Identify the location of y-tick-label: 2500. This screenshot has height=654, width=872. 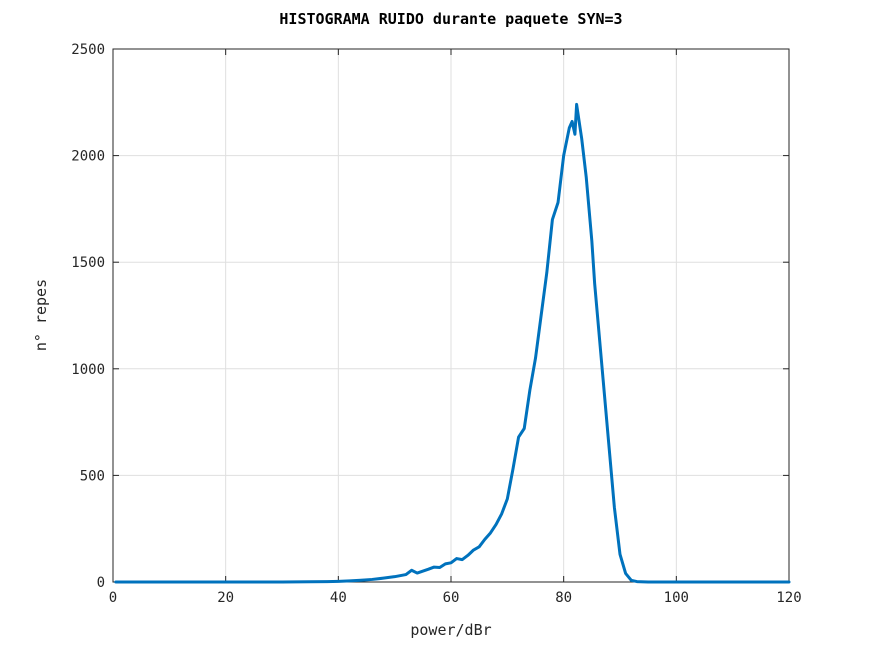
(88, 50).